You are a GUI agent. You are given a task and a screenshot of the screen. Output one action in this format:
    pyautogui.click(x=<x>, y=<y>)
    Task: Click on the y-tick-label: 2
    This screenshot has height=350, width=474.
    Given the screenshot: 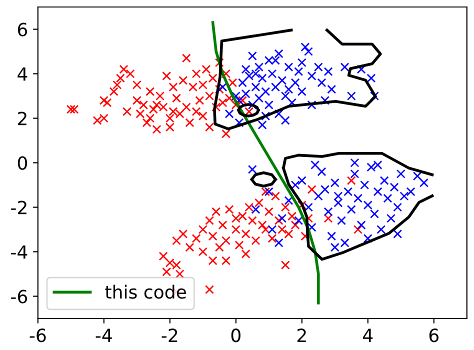 What is the action you would take?
    pyautogui.click(x=22, y=119)
    